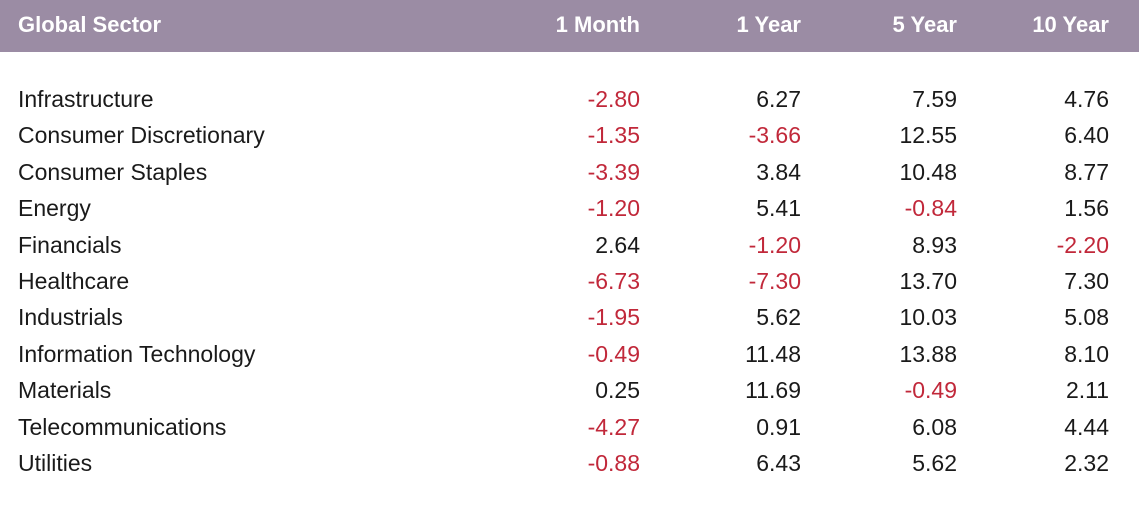  Describe the element at coordinates (774, 135) in the screenshot. I see `one-year-cell: -3.66` at that location.